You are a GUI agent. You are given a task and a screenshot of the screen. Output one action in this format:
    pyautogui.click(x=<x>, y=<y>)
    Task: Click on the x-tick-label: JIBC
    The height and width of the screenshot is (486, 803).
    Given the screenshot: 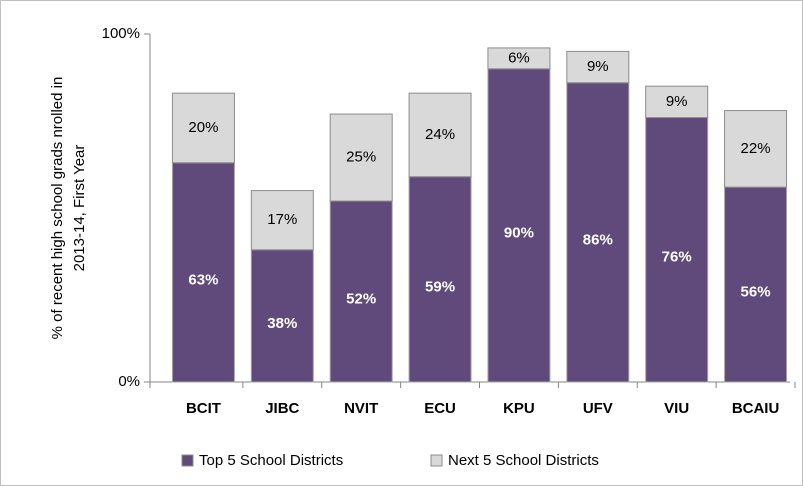 What is the action you would take?
    pyautogui.click(x=282, y=408)
    